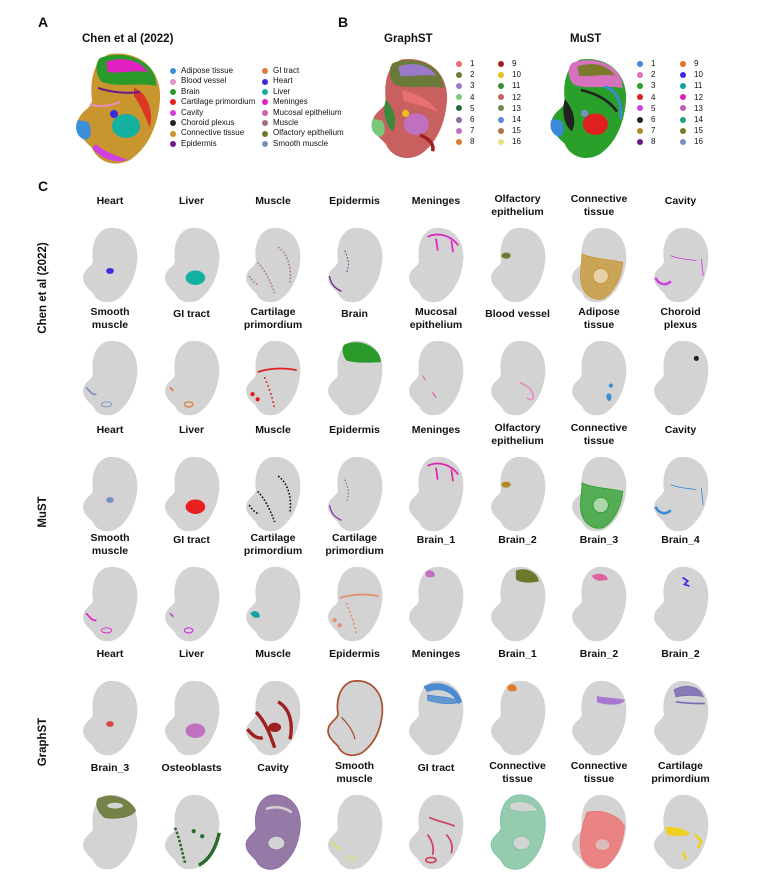 This screenshot has height=889, width=762. Describe the element at coordinates (509, 103) in the screenshot. I see `legend-graphst-col2: 9 10 11 12 13 14 15 16` at that location.